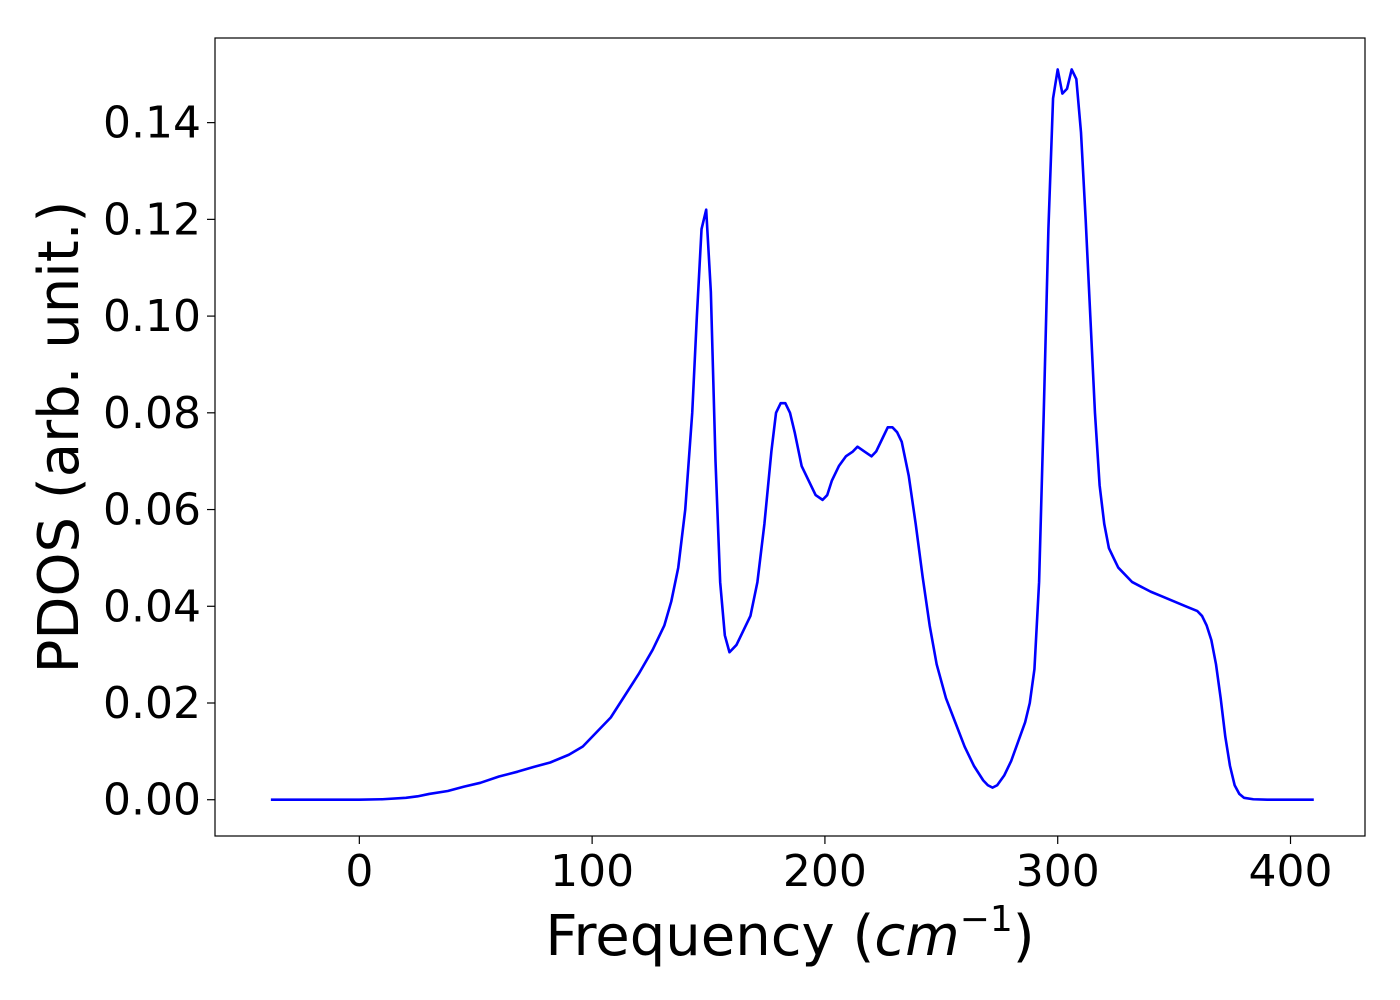 This screenshot has height=1000, width=1400. I want to click on y-tick-label: 0.00, so click(152, 800).